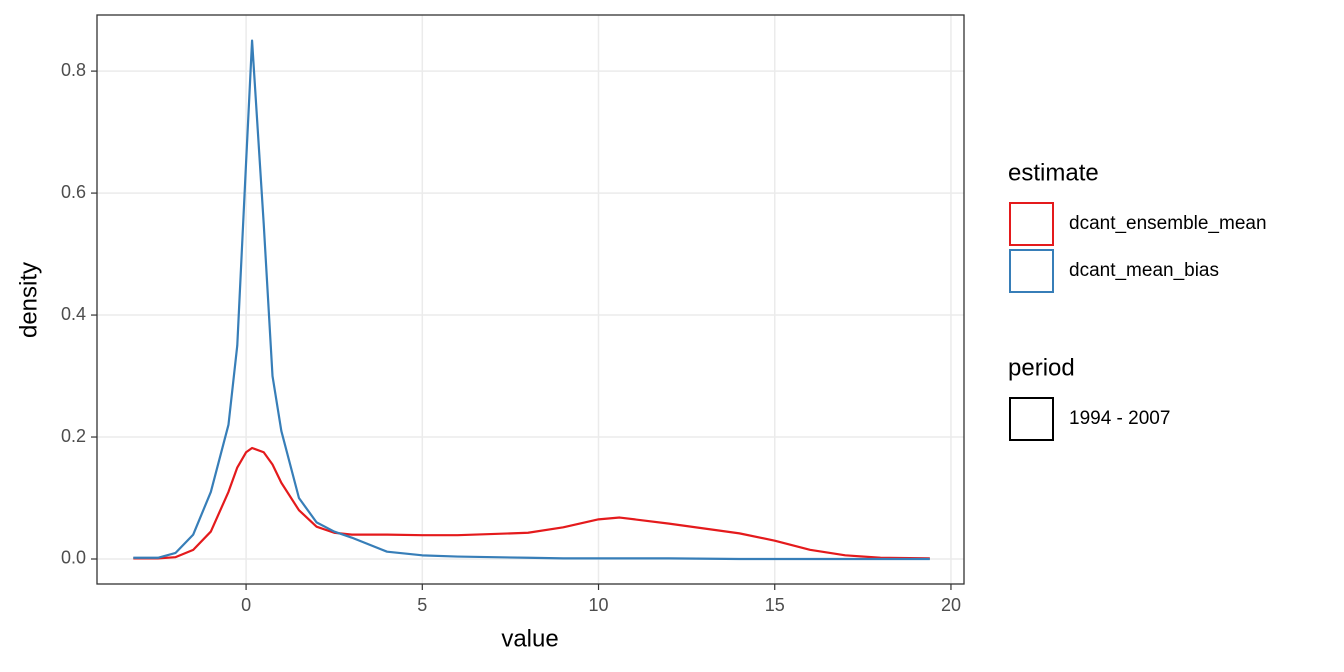  Describe the element at coordinates (1041, 367) in the screenshot. I see `legend-title: period` at that location.